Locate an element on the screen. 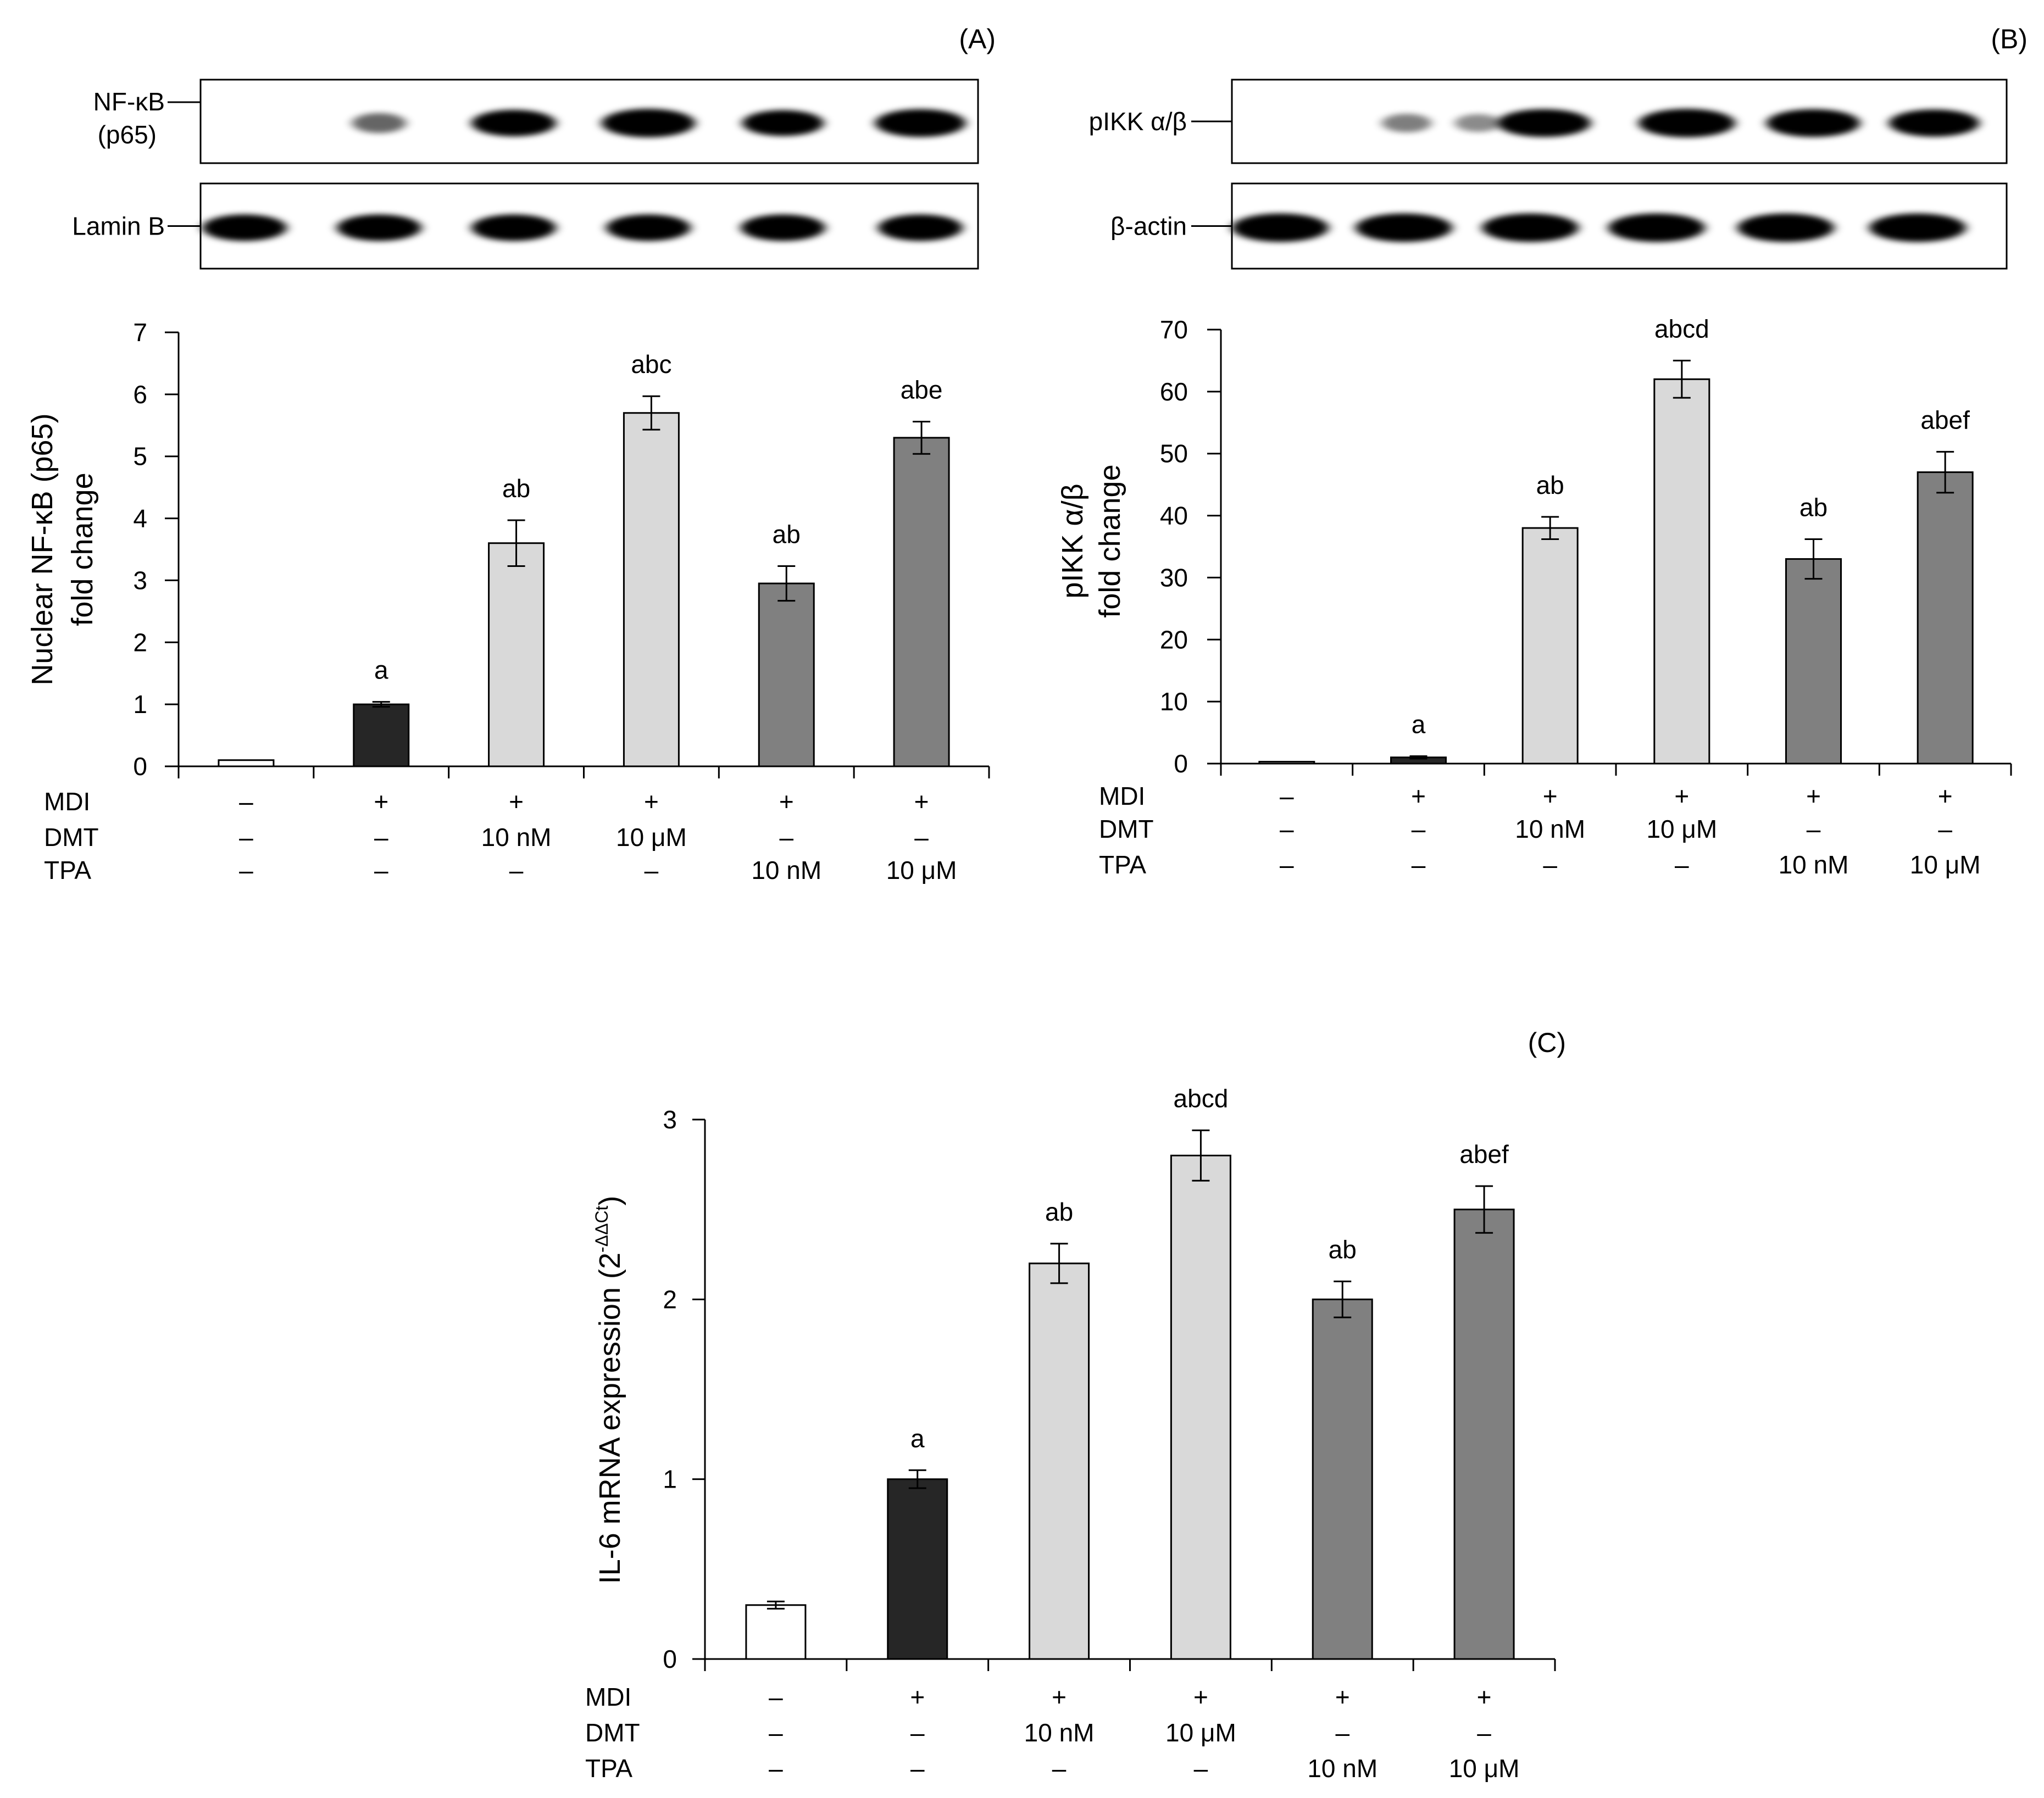 The image size is (2044, 1798). chart-a-y-tick-label: 3 is located at coordinates (140, 580).